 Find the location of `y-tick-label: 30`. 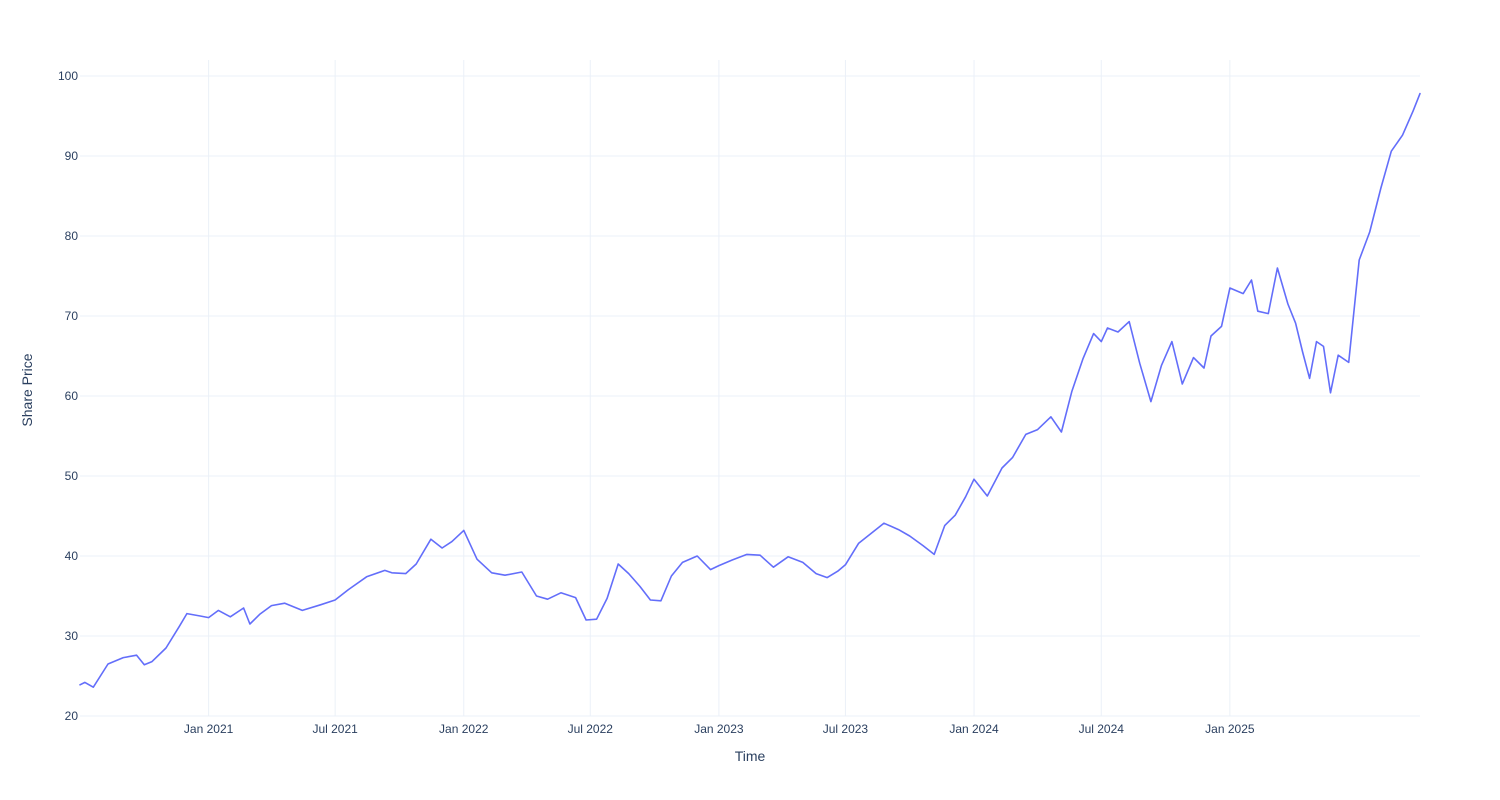

y-tick-label: 30 is located at coordinates (72, 636).